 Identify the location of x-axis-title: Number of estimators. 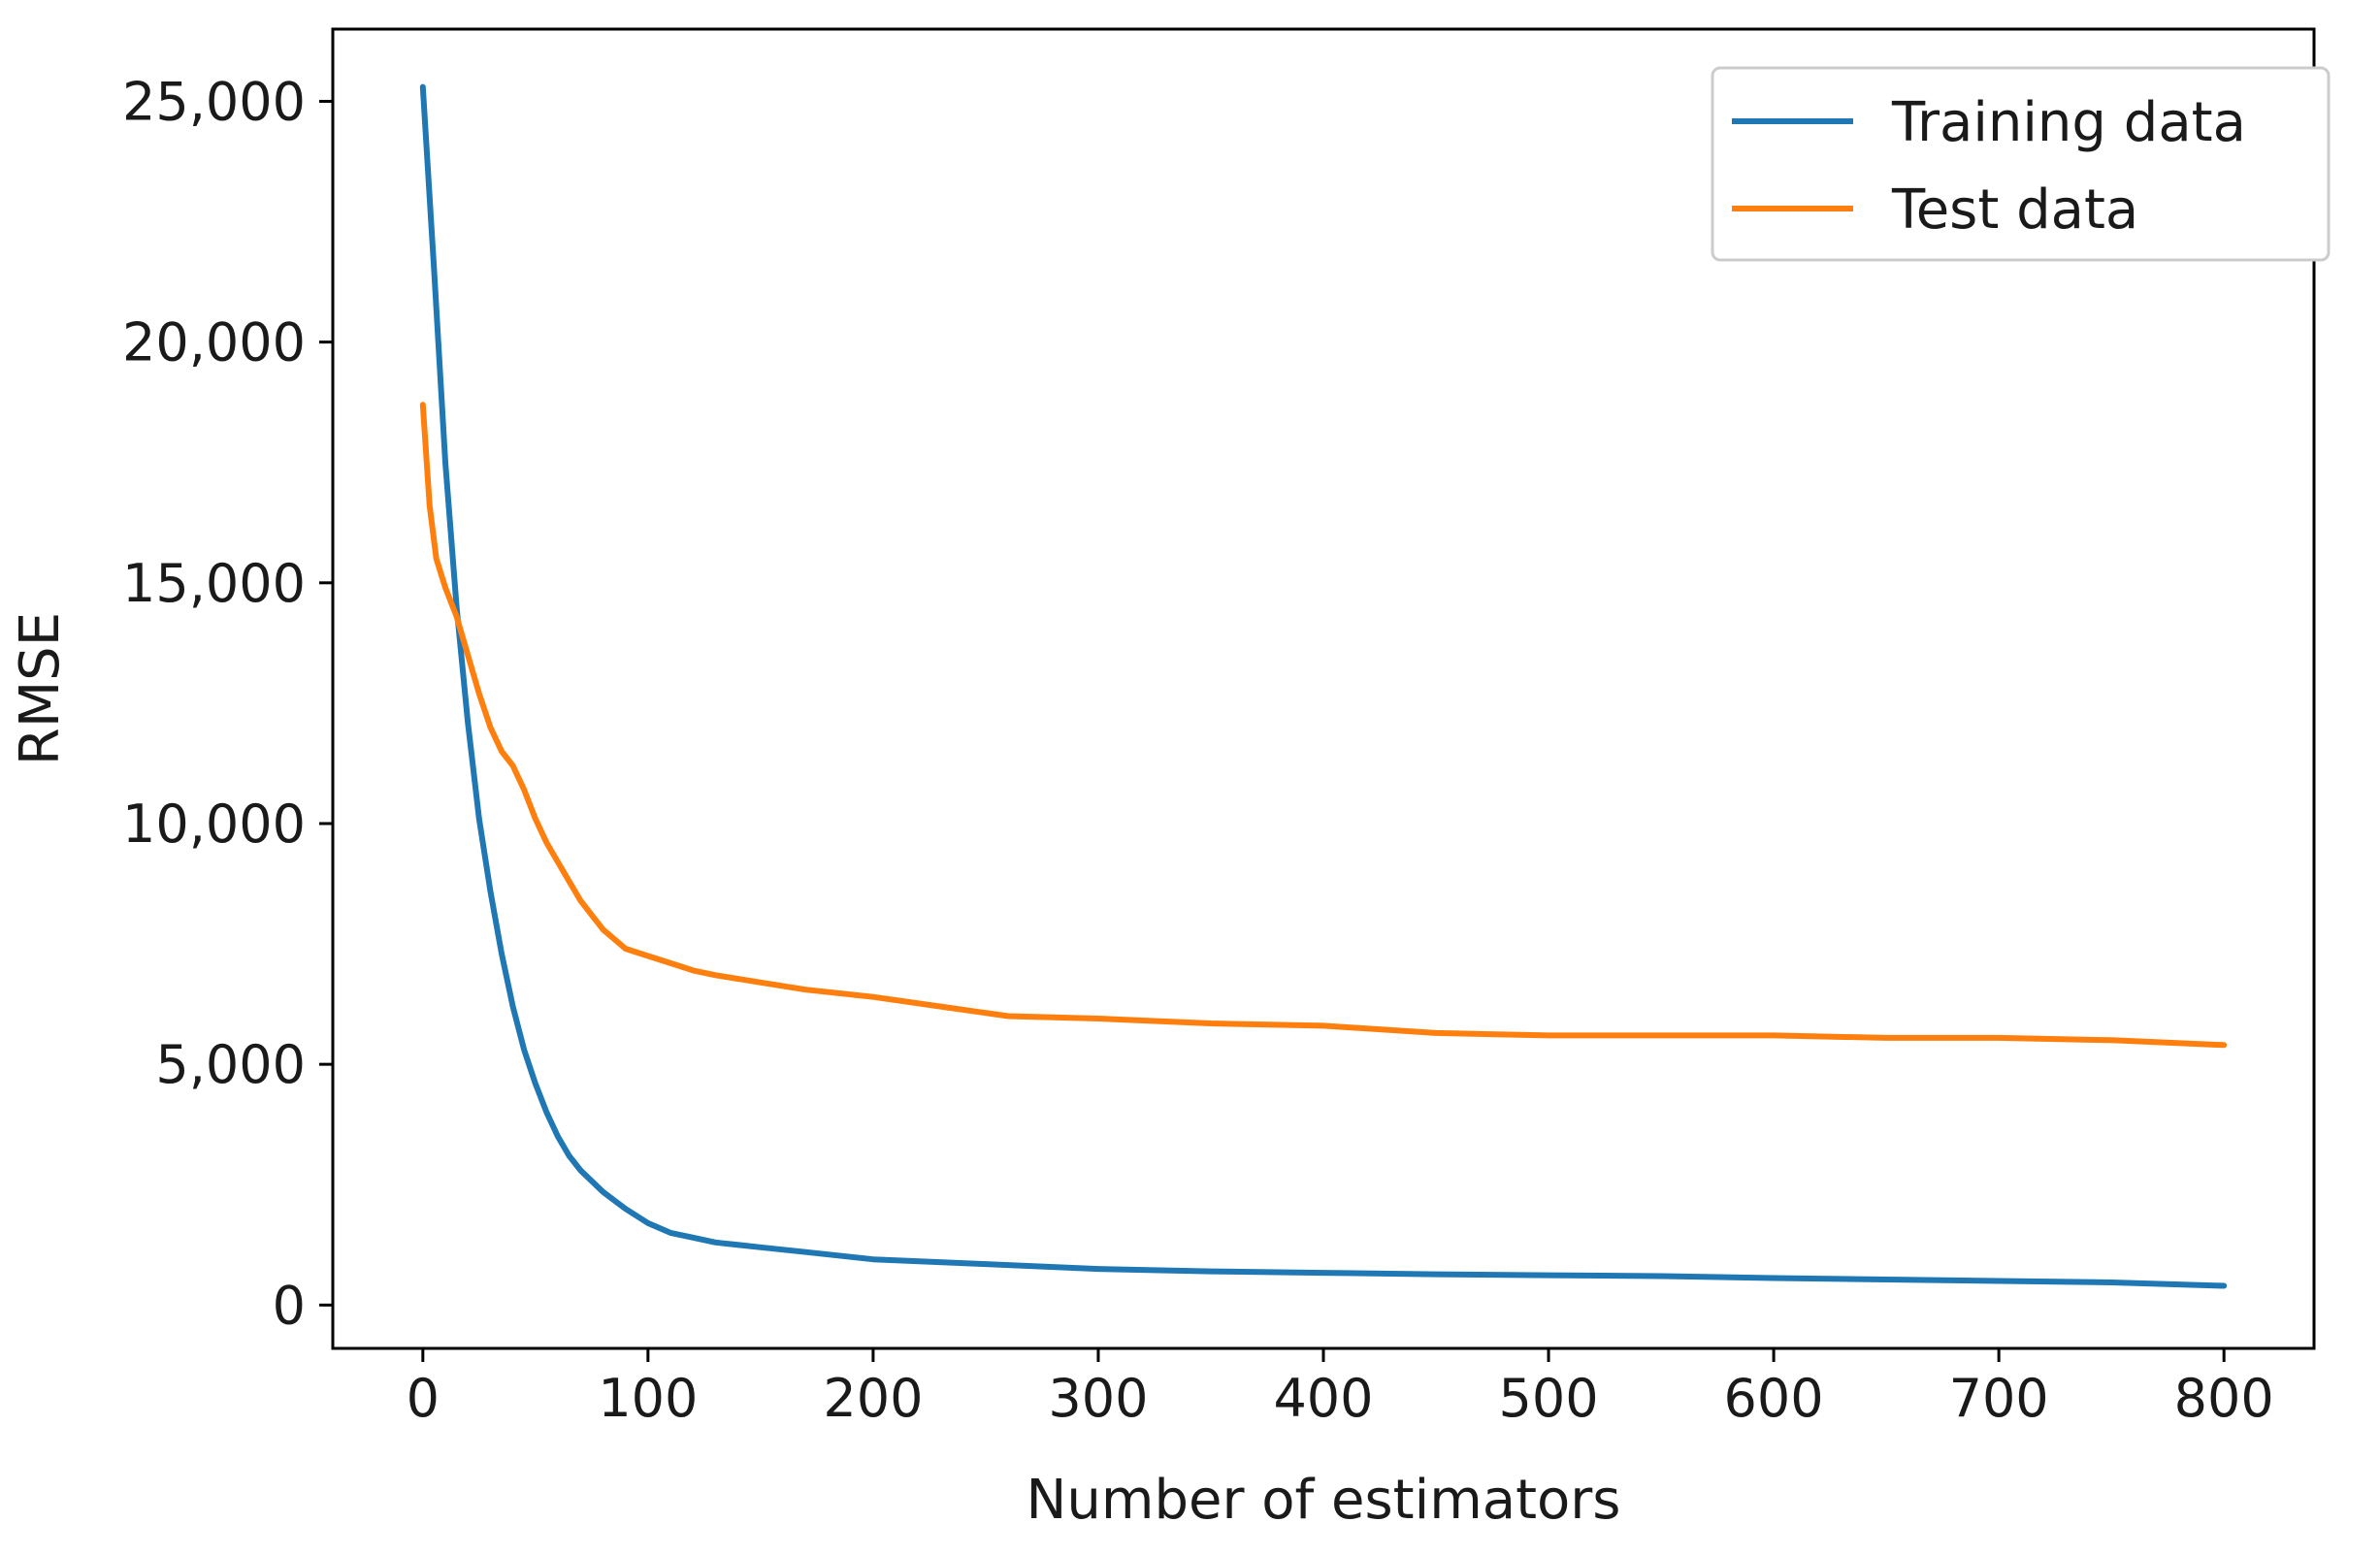
(1324, 1500).